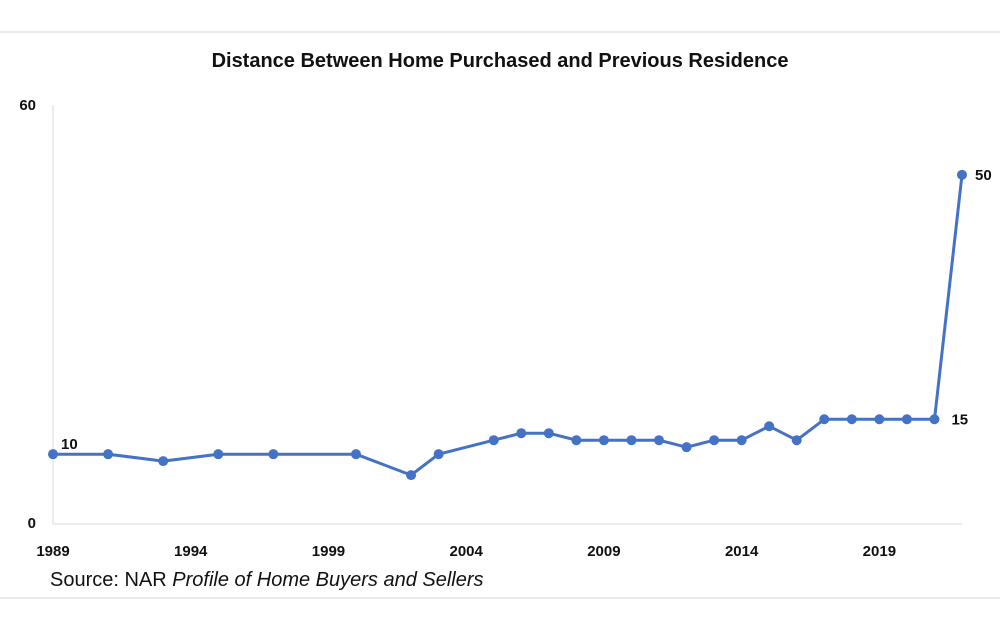 The image size is (1000, 628). What do you see at coordinates (328, 551) in the screenshot?
I see `x-tick-label: 1999` at bounding box center [328, 551].